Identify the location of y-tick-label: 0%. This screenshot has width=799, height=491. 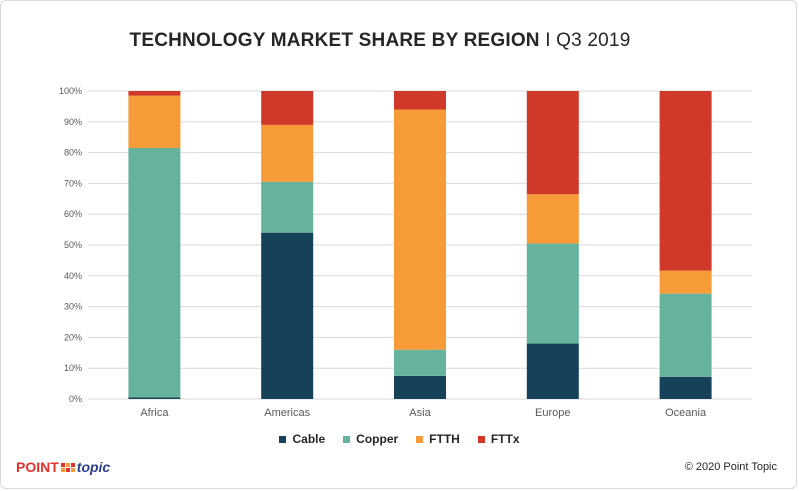
(75, 399).